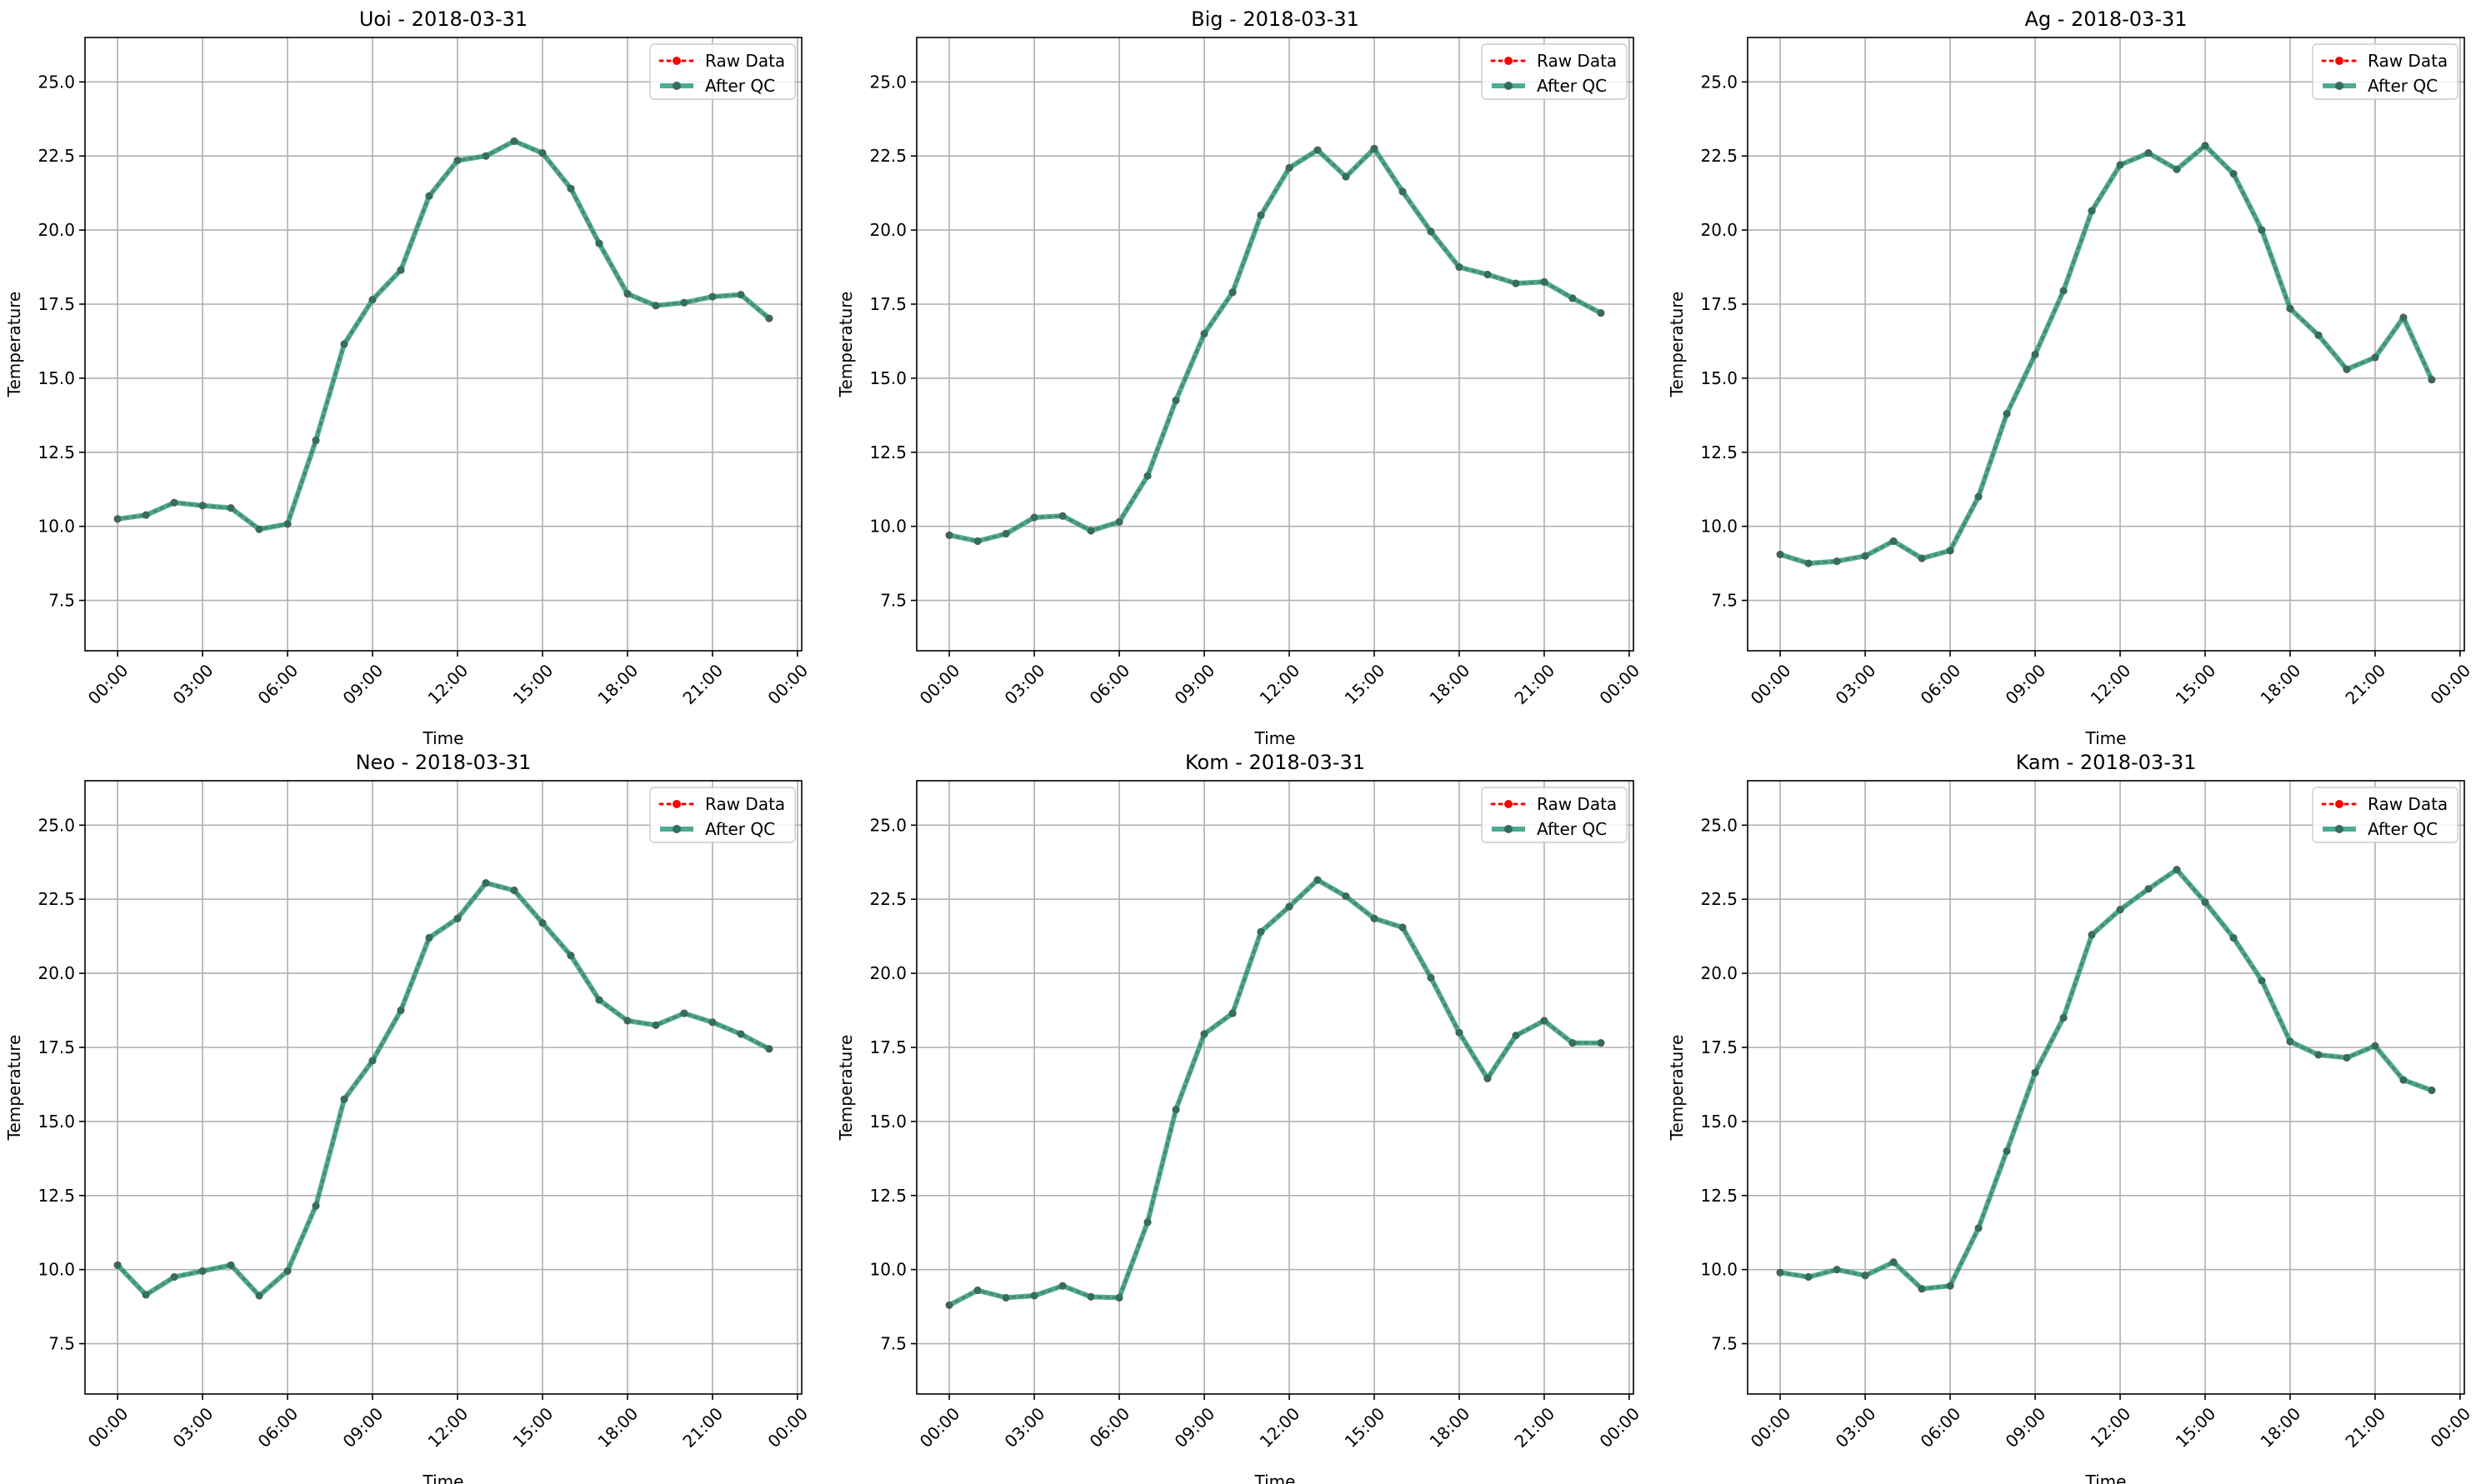  Describe the element at coordinates (2385, 815) in the screenshot. I see `legend: Raw Data After QC` at that location.